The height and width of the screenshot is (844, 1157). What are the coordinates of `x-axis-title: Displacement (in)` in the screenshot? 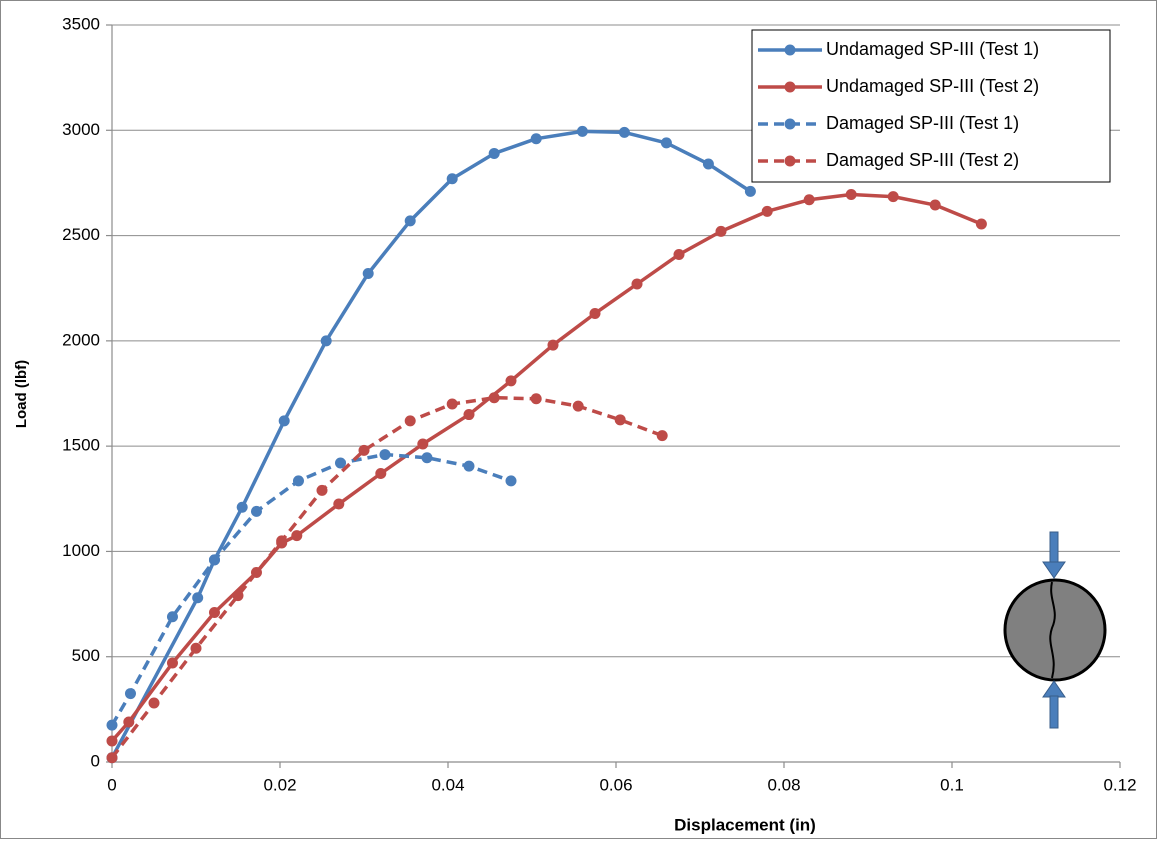 It's located at (745, 824).